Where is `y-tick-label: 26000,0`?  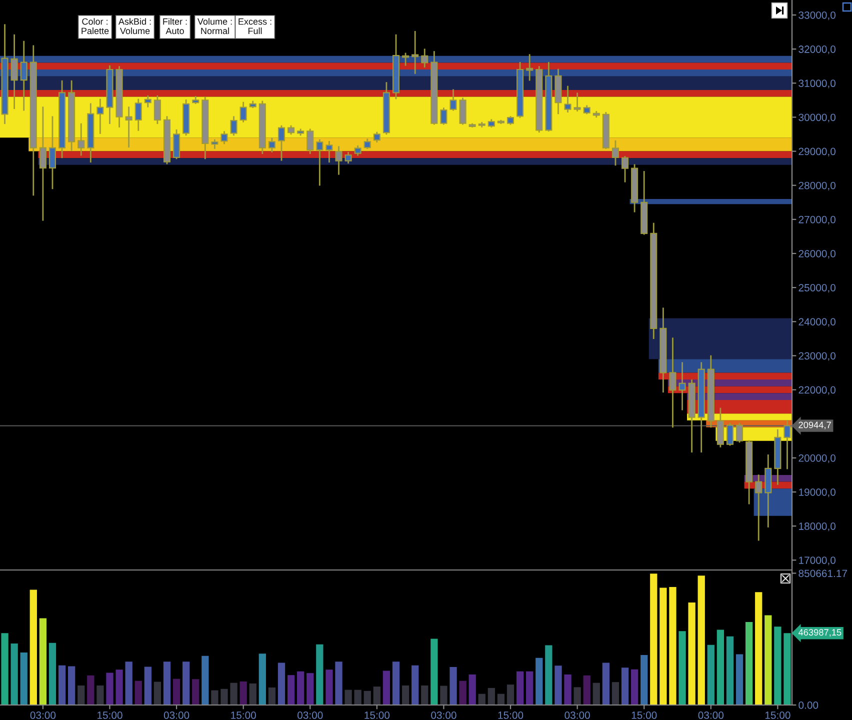
y-tick-label: 26000,0 is located at coordinates (817, 254).